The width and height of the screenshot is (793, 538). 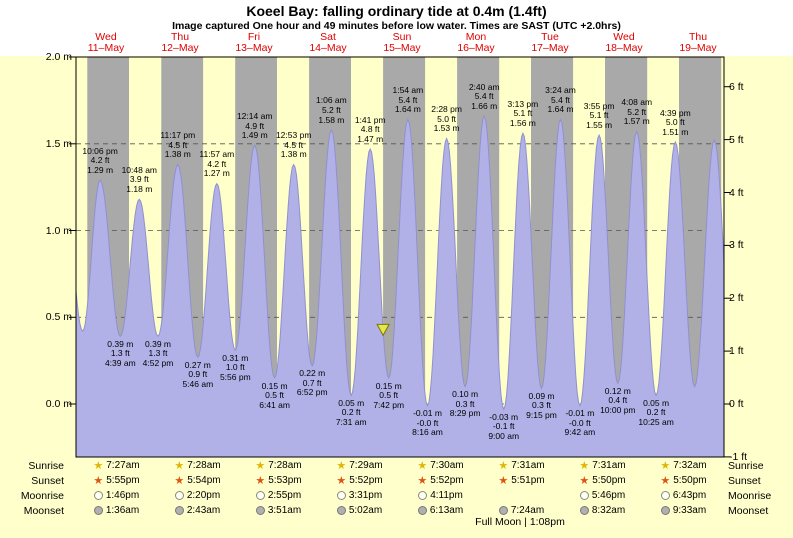 I want to click on full-moon-label: Full Moon | 1:08pm, so click(x=520, y=522).